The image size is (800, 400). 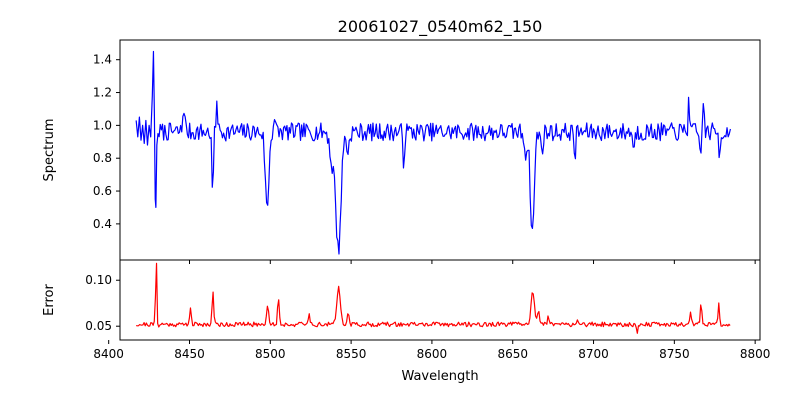 What do you see at coordinates (108, 354) in the screenshot?
I see `xtick-label: 8400` at bounding box center [108, 354].